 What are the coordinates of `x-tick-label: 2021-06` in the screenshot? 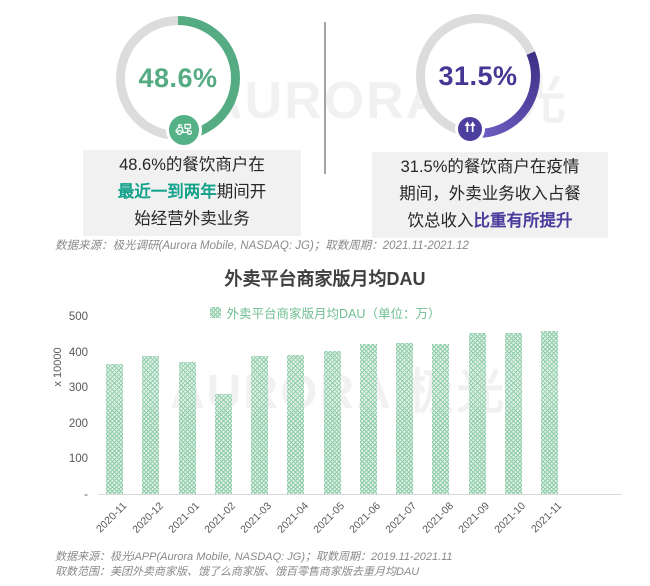 It's located at (365, 518).